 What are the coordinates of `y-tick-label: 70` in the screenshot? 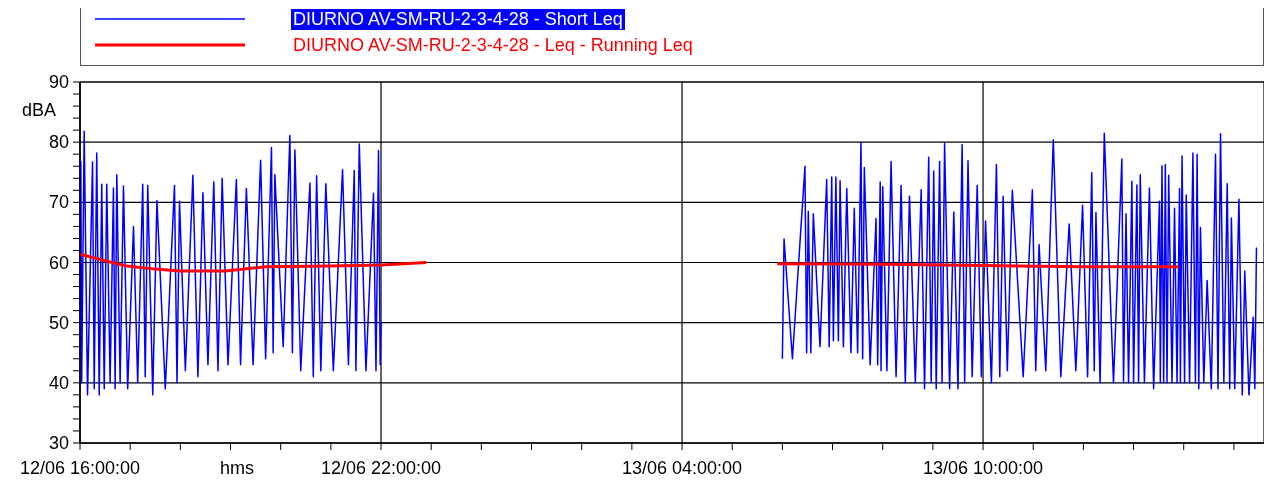 It's located at (58, 202).